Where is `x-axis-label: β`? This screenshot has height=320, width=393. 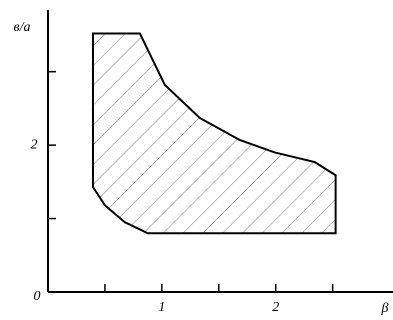
x-axis-label: β is located at coordinates (385, 308).